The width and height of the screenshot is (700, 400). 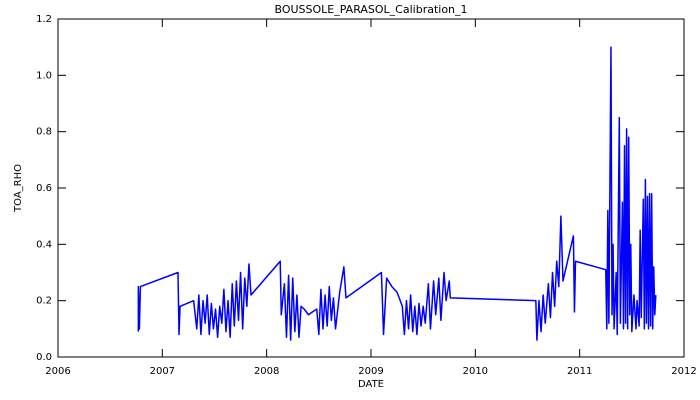 I want to click on x-tick-label: 2012, so click(x=683, y=371).